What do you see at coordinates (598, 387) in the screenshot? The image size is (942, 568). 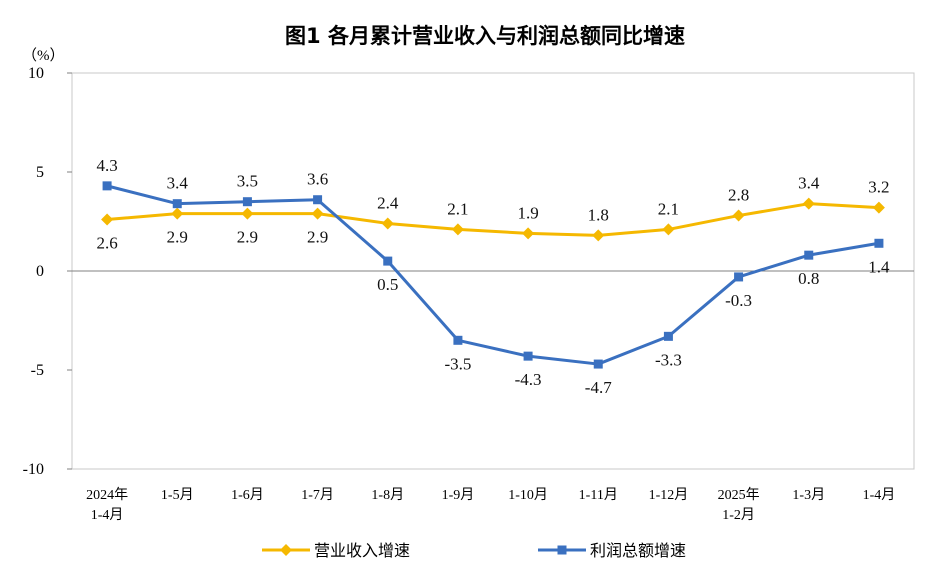 I see `profit-data-label: -4.7` at bounding box center [598, 387].